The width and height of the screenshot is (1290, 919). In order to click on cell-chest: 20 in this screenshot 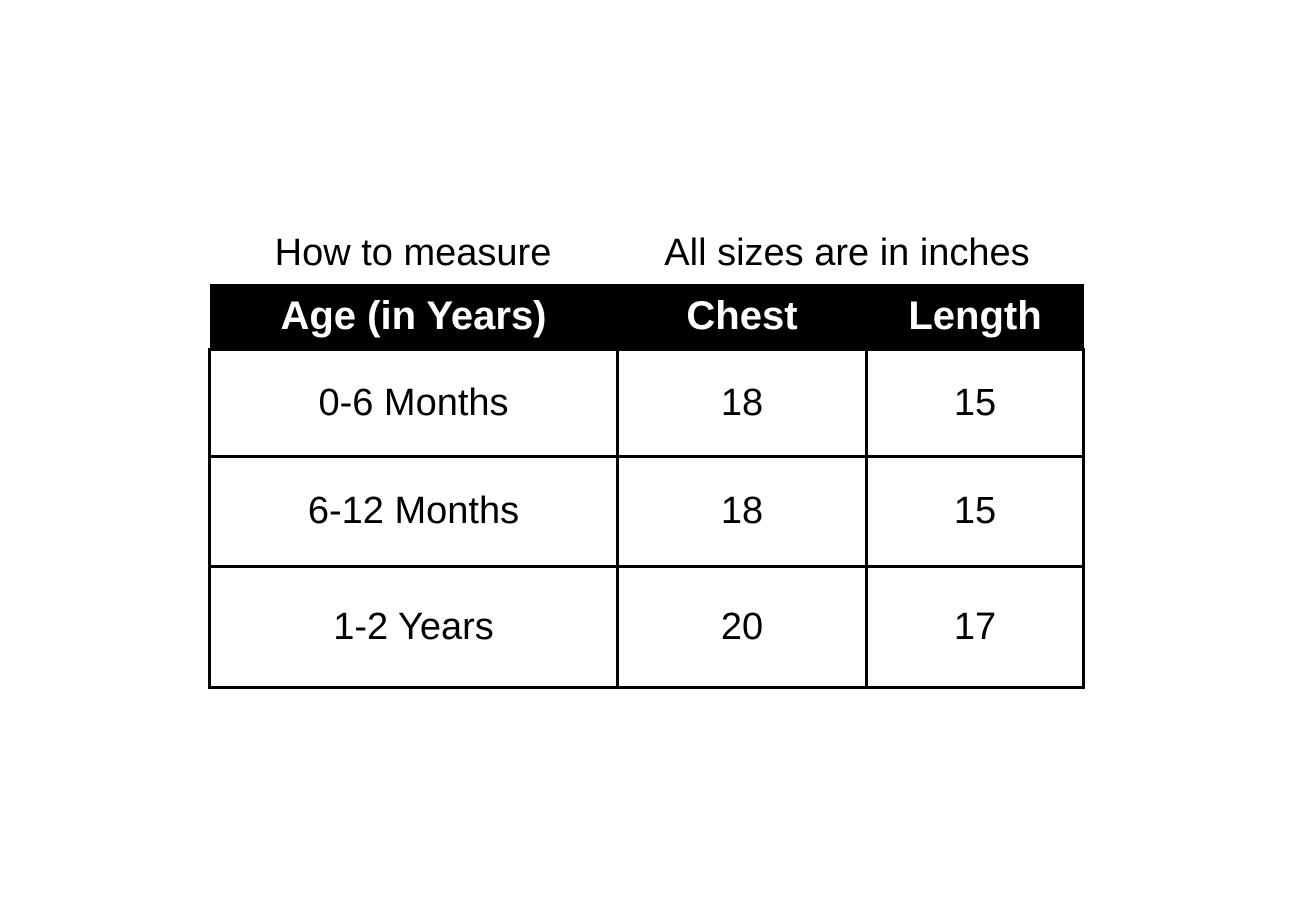, I will do `click(742, 627)`.